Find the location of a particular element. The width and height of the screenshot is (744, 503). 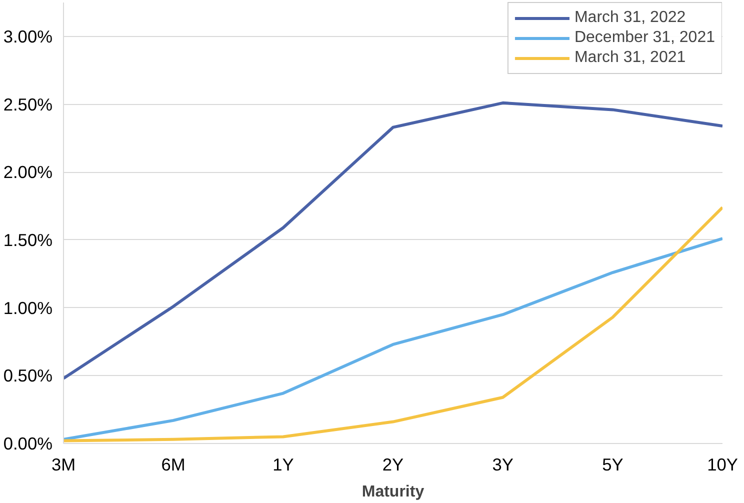

y-tick-label: 1.00% is located at coordinates (28, 308).